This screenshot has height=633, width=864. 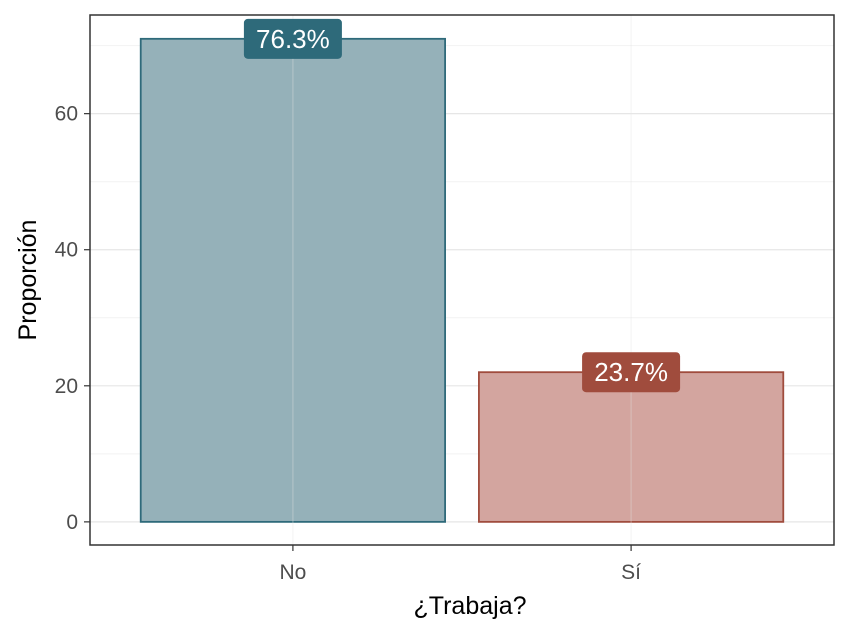 I want to click on data-label-1: 76.3%, so click(x=293, y=39).